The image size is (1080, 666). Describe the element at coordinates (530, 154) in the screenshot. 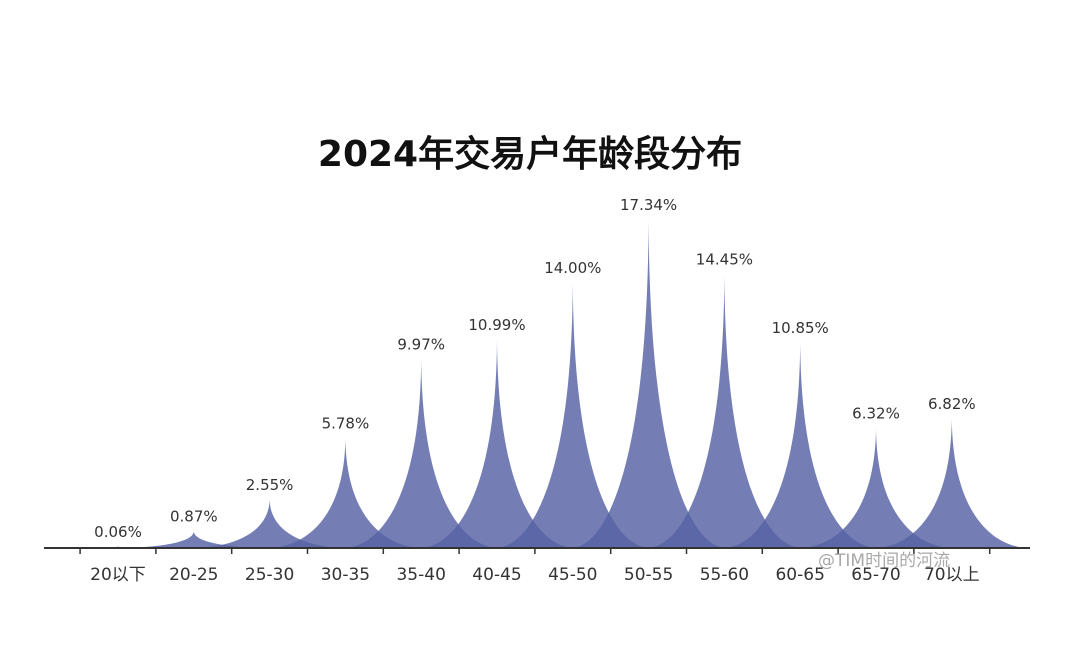

I see `chart-title: 2024年交易户年龄段分布` at that location.